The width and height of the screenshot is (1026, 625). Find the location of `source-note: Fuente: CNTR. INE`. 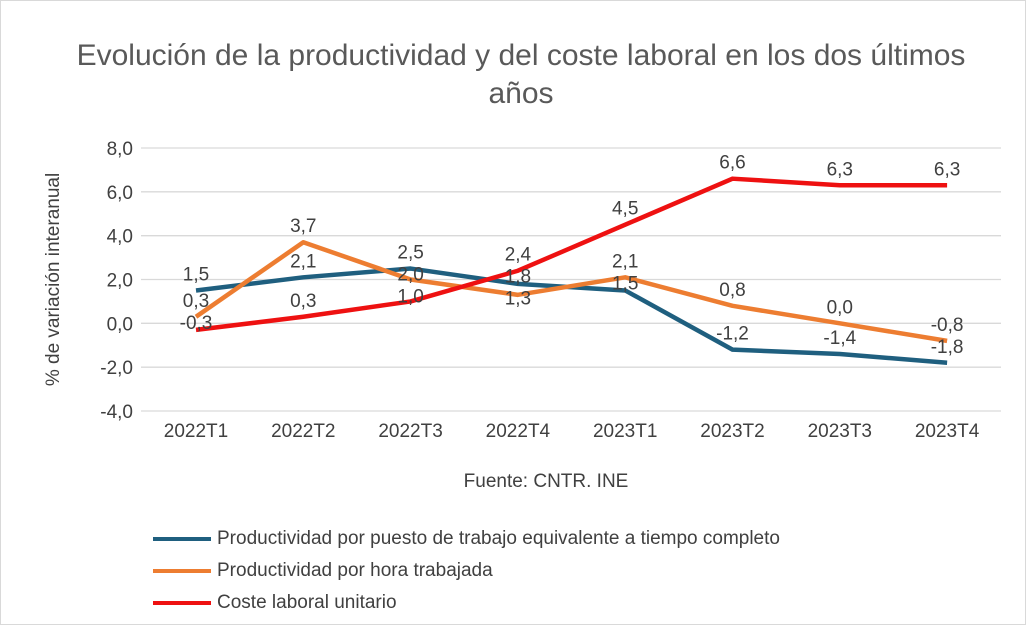

source-note: Fuente: CNTR. INE is located at coordinates (546, 481).